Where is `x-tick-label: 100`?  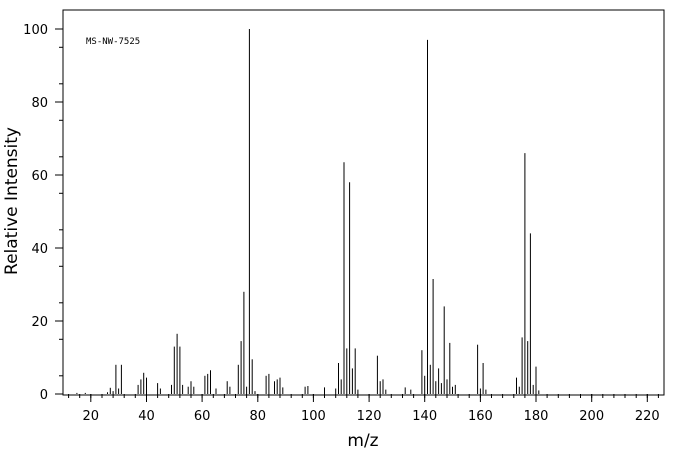
x-tick-label: 100 is located at coordinates (313, 416).